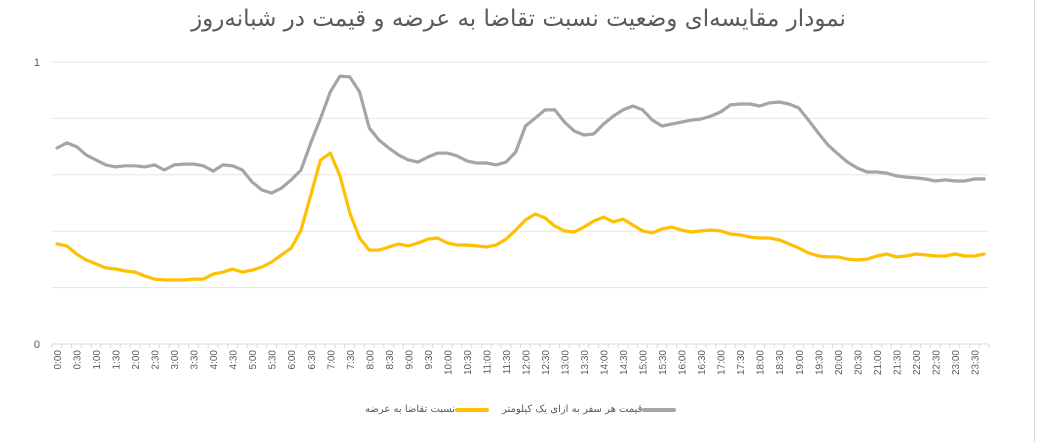 The image size is (1037, 442). Describe the element at coordinates (585, 362) in the screenshot. I see `x-tick-label: 13:30` at that location.